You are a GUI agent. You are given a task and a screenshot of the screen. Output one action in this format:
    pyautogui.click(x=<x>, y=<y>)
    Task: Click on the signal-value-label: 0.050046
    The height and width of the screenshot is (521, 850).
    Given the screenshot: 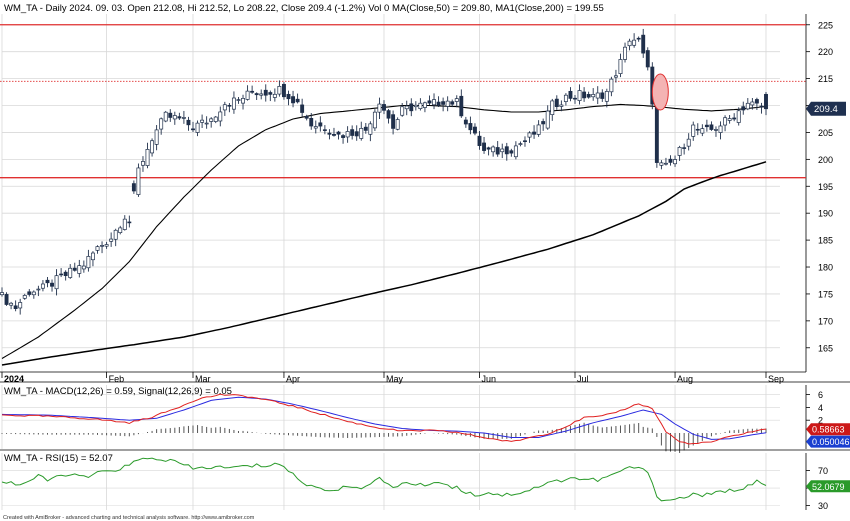 What is the action you would take?
    pyautogui.click(x=831, y=442)
    